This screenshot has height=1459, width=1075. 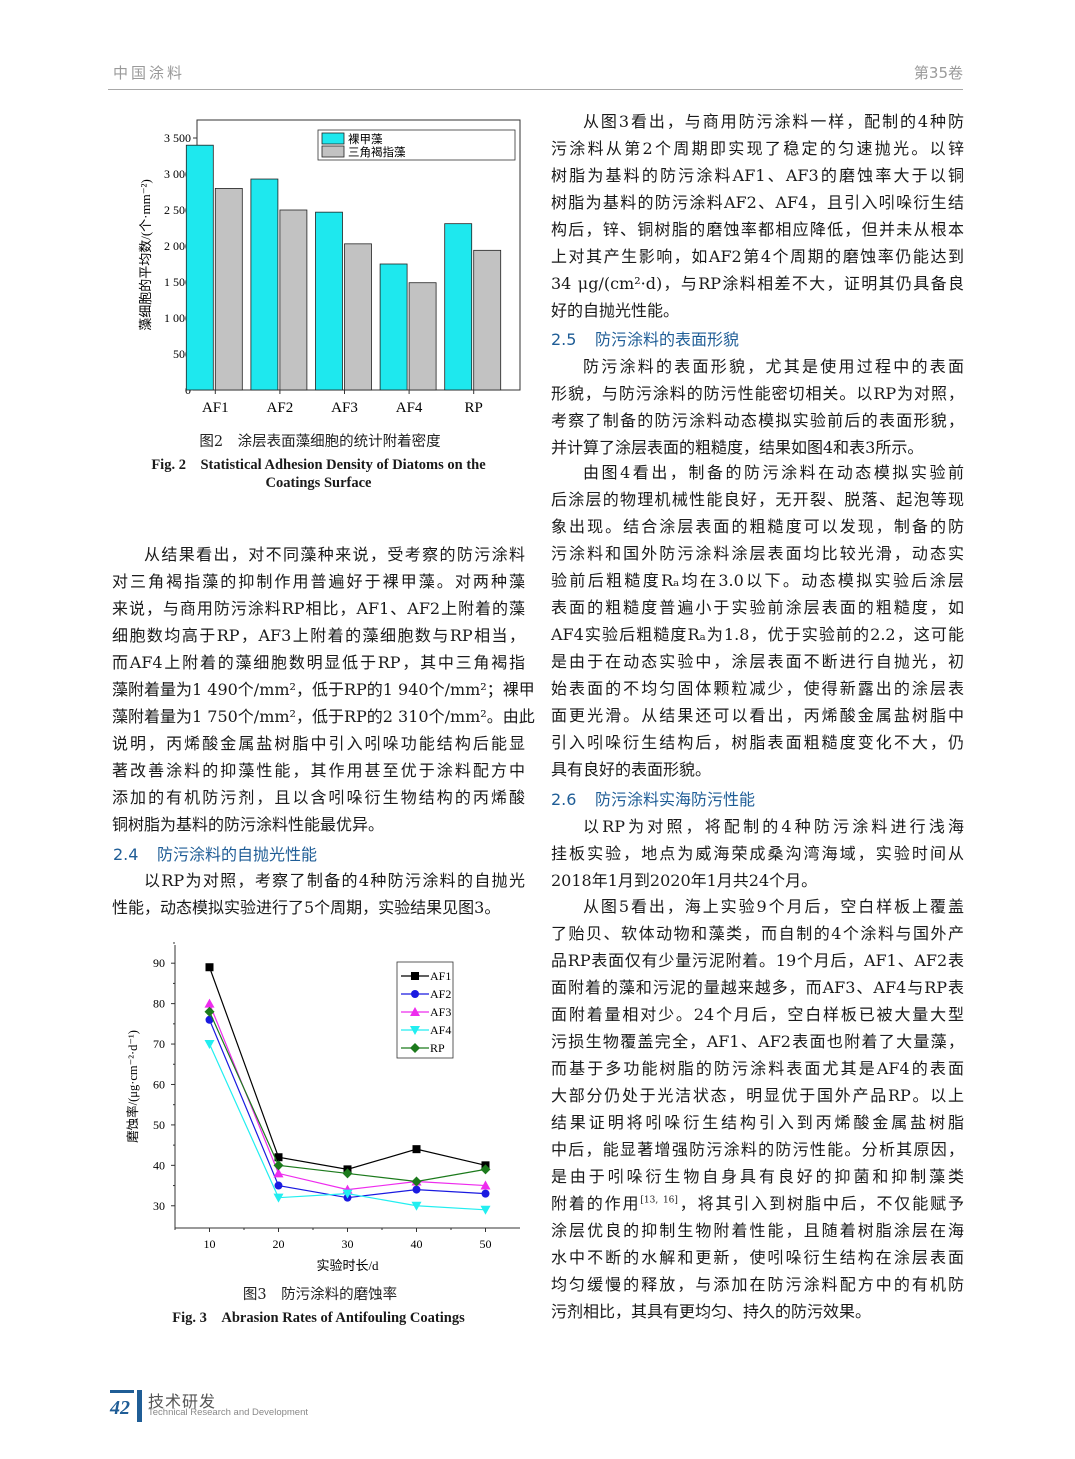 What do you see at coordinates (757, 1041) in the screenshot?
I see `text-line: 污损生物覆盖完全，AF1、AF2表面也附着了大量藻，` at bounding box center [757, 1041].